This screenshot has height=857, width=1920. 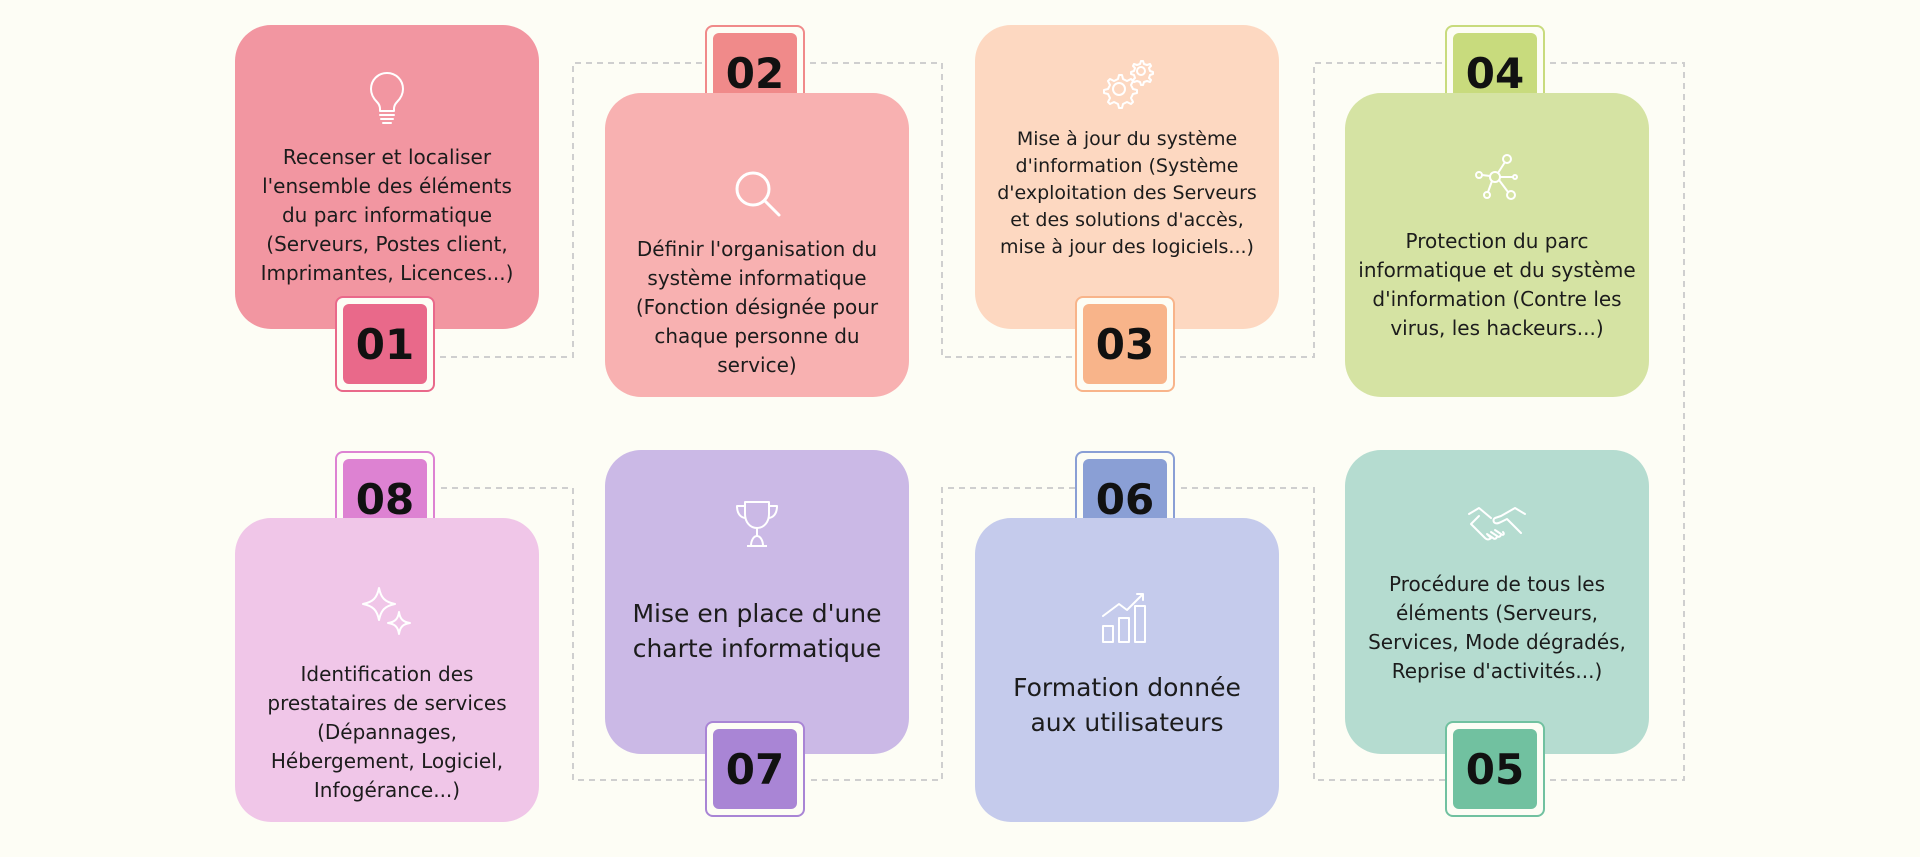 I want to click on gears-icon, so click(x=1127, y=85).